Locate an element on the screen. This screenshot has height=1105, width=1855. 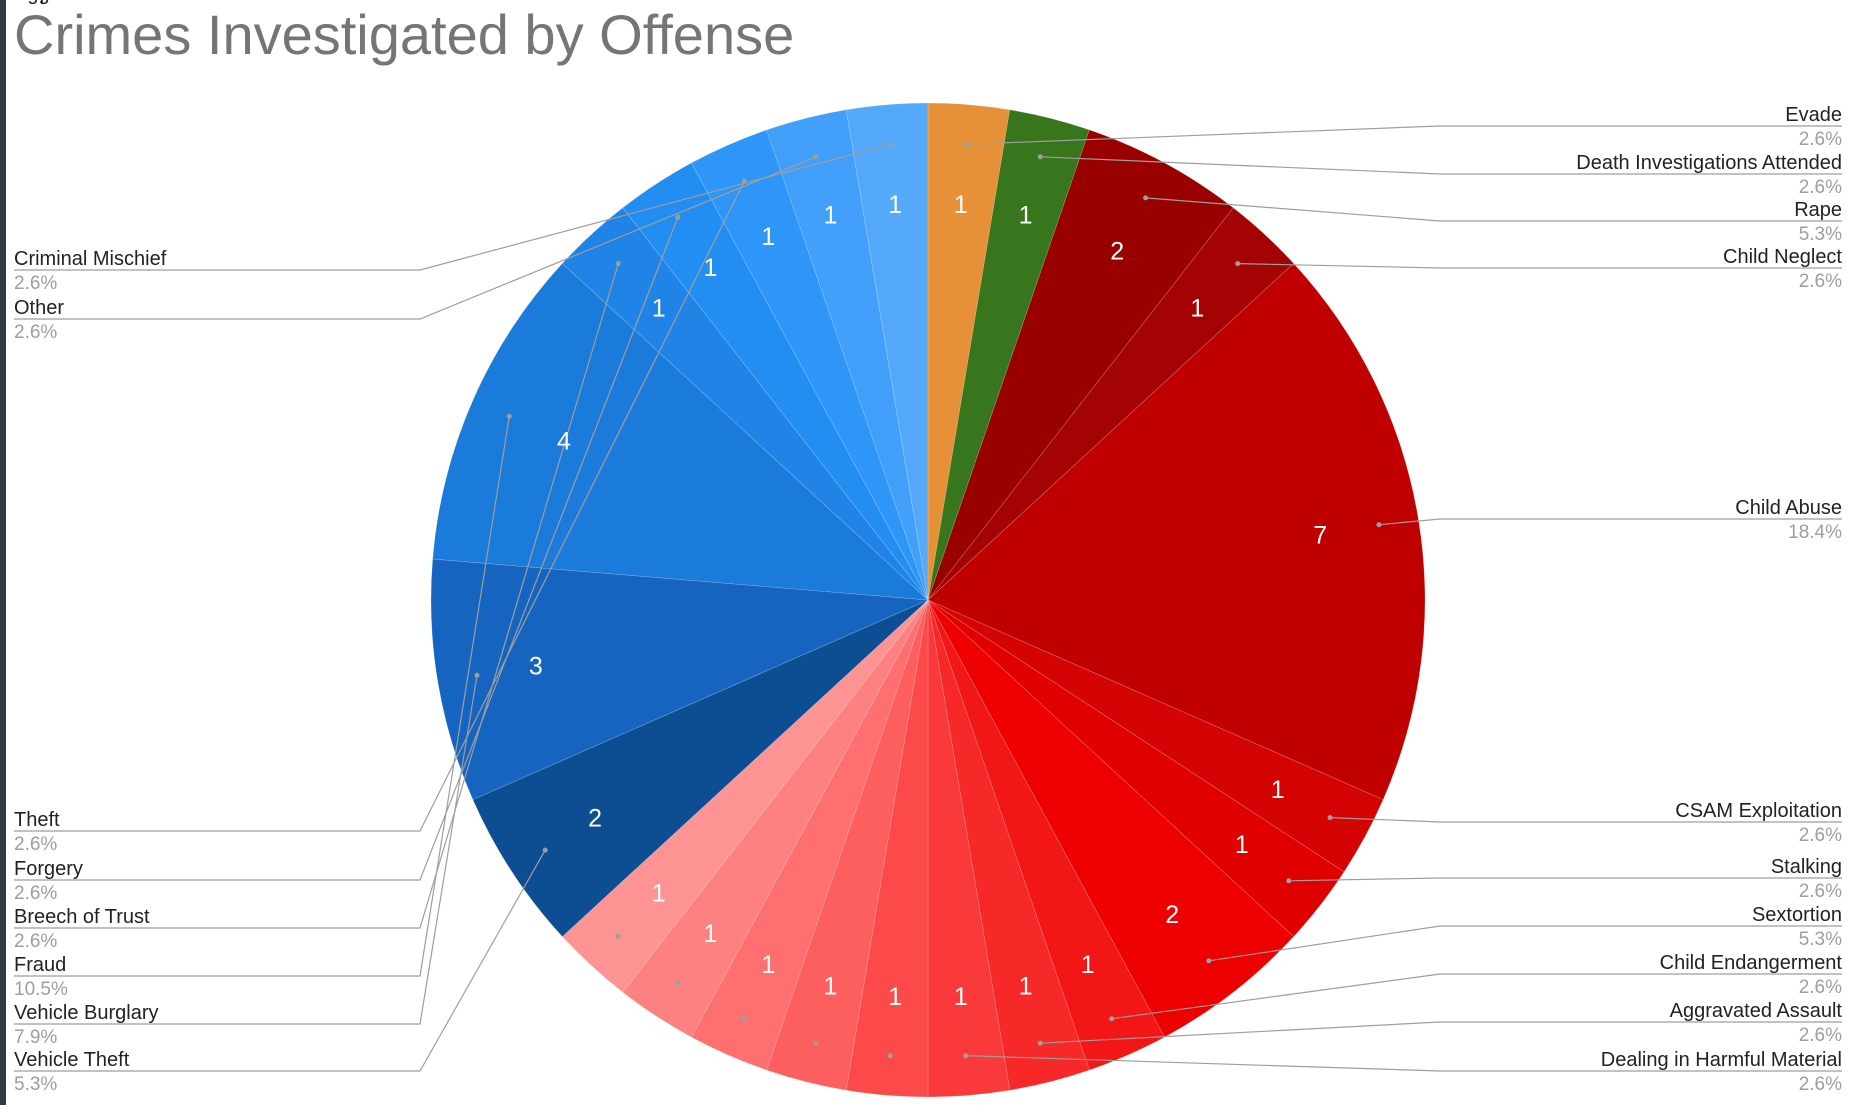
slice-label-breech-of-trust: Breech of Trust is located at coordinates (82, 917).